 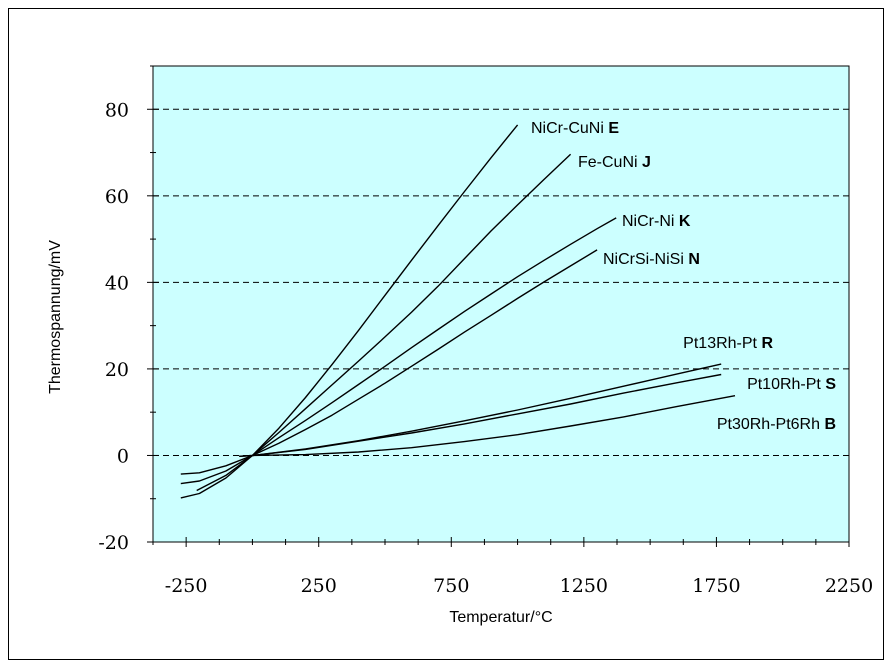 What do you see at coordinates (117, 197) in the screenshot?
I see `y-tick-label: 60` at bounding box center [117, 197].